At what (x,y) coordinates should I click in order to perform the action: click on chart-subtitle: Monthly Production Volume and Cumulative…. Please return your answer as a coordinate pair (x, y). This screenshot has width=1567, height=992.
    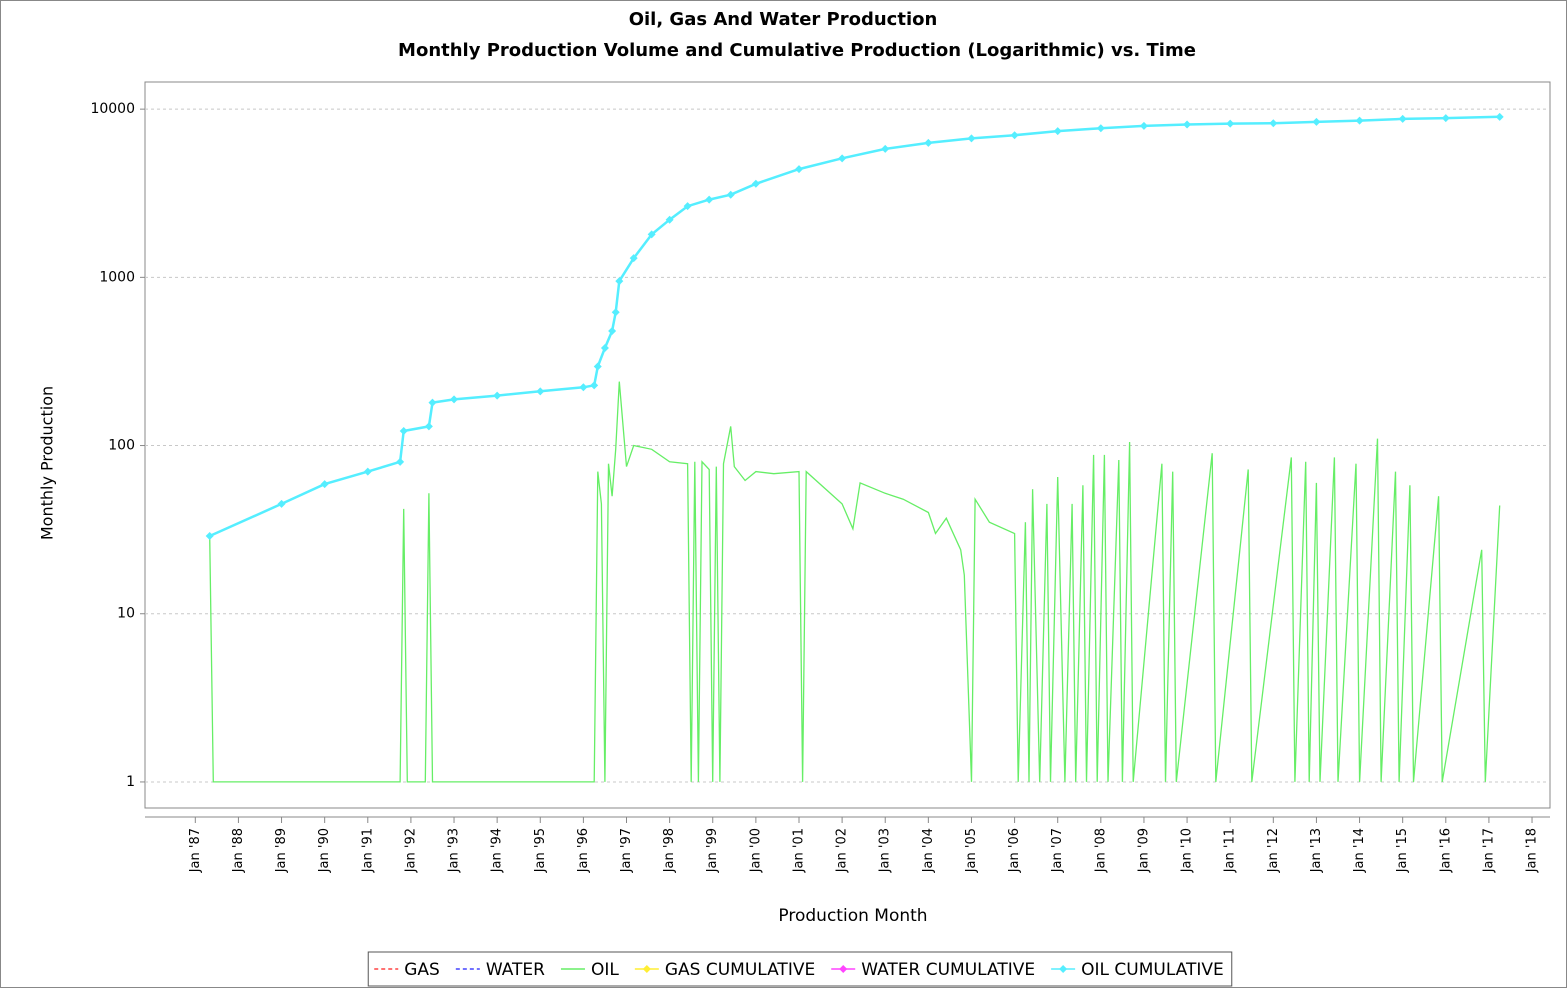
    Looking at the image, I should click on (797, 50).